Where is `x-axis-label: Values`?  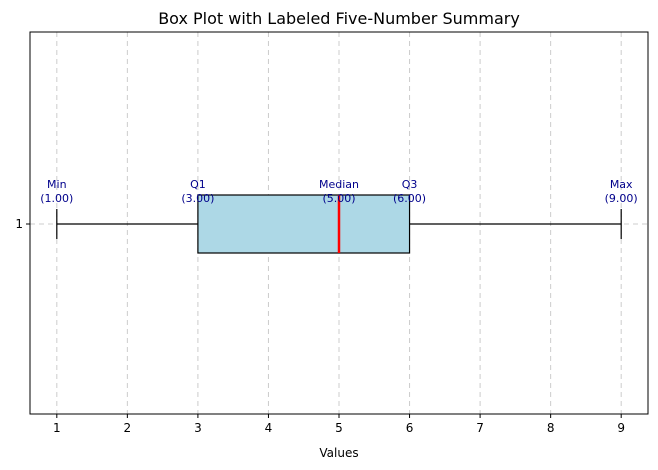
x-axis-label: Values is located at coordinates (338, 453).